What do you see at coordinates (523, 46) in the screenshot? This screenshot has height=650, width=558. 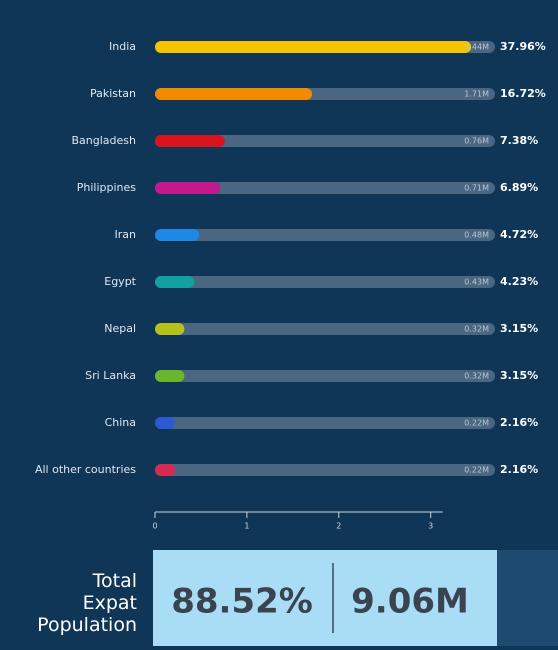 I see `share-label: 37.96%` at bounding box center [523, 46].